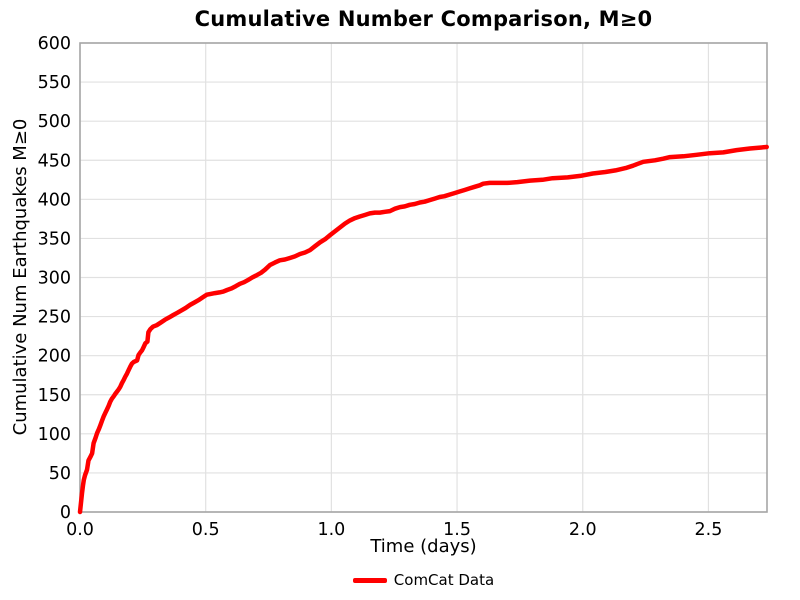 The height and width of the screenshot is (600, 800). I want to click on x-tick-label: 2.5, so click(709, 530).